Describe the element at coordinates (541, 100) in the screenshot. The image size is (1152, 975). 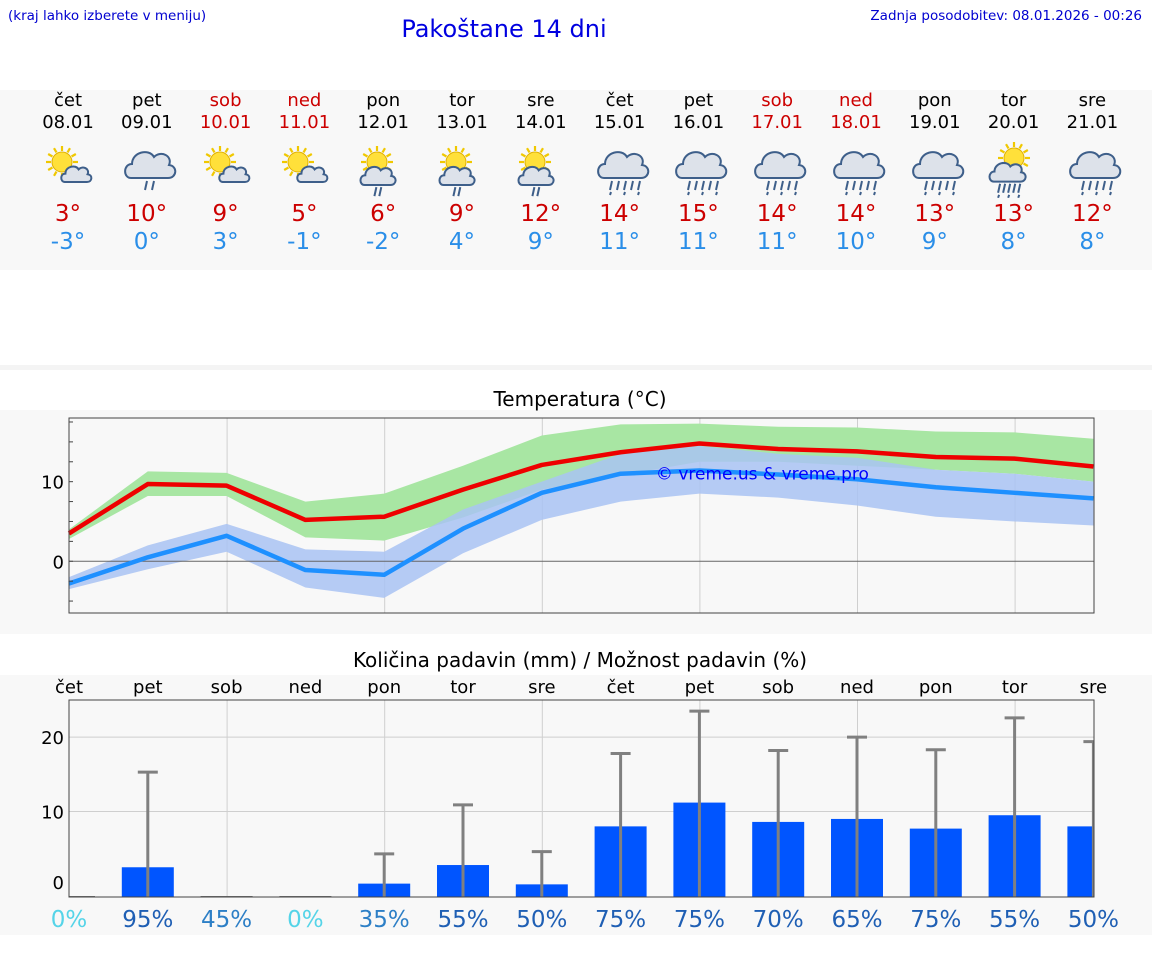
I see `day-name: sre` at that location.